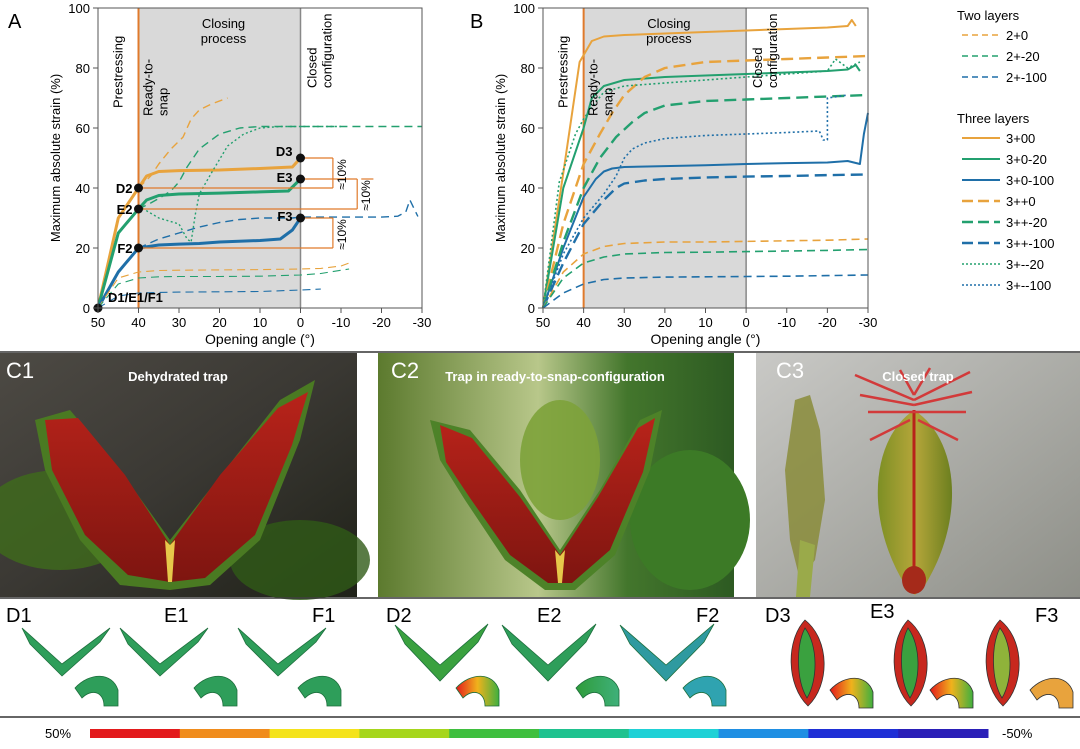 The width and height of the screenshot is (1080, 749). I want to click on legend-label: 3+00, so click(1020, 138).